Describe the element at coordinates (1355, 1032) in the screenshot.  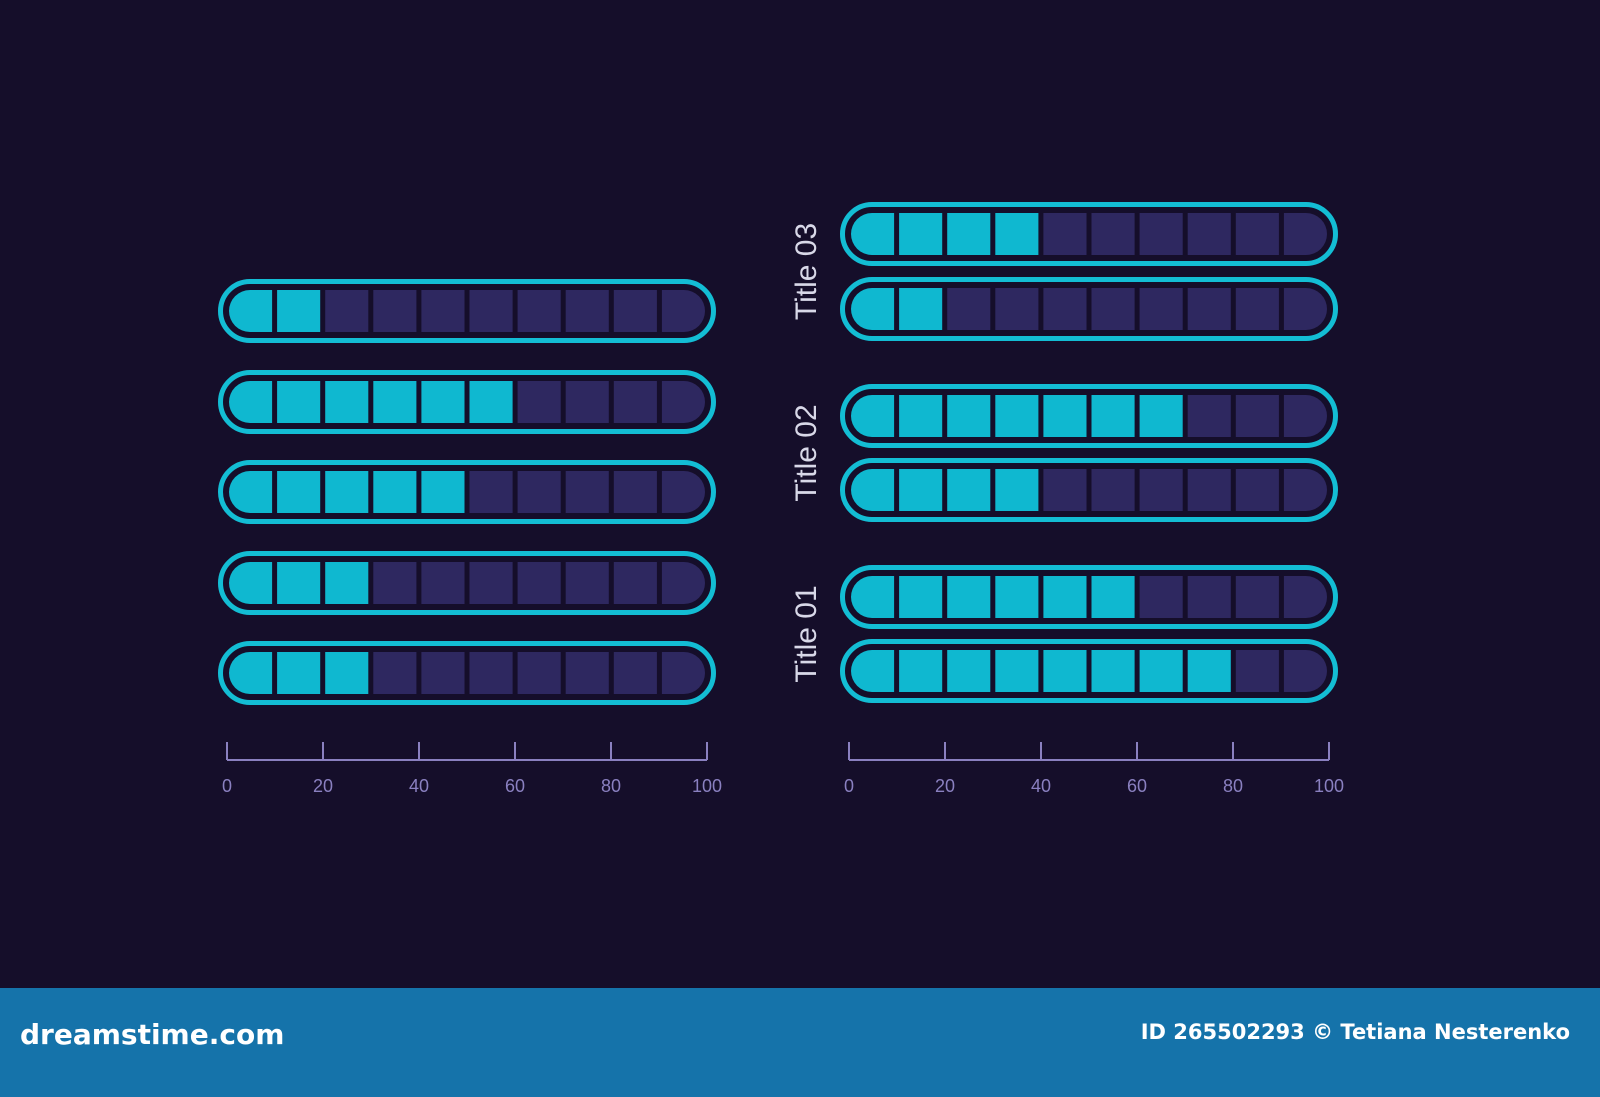
I see `credit-text: ID 265502293 © Tetiana Nesterenko` at that location.